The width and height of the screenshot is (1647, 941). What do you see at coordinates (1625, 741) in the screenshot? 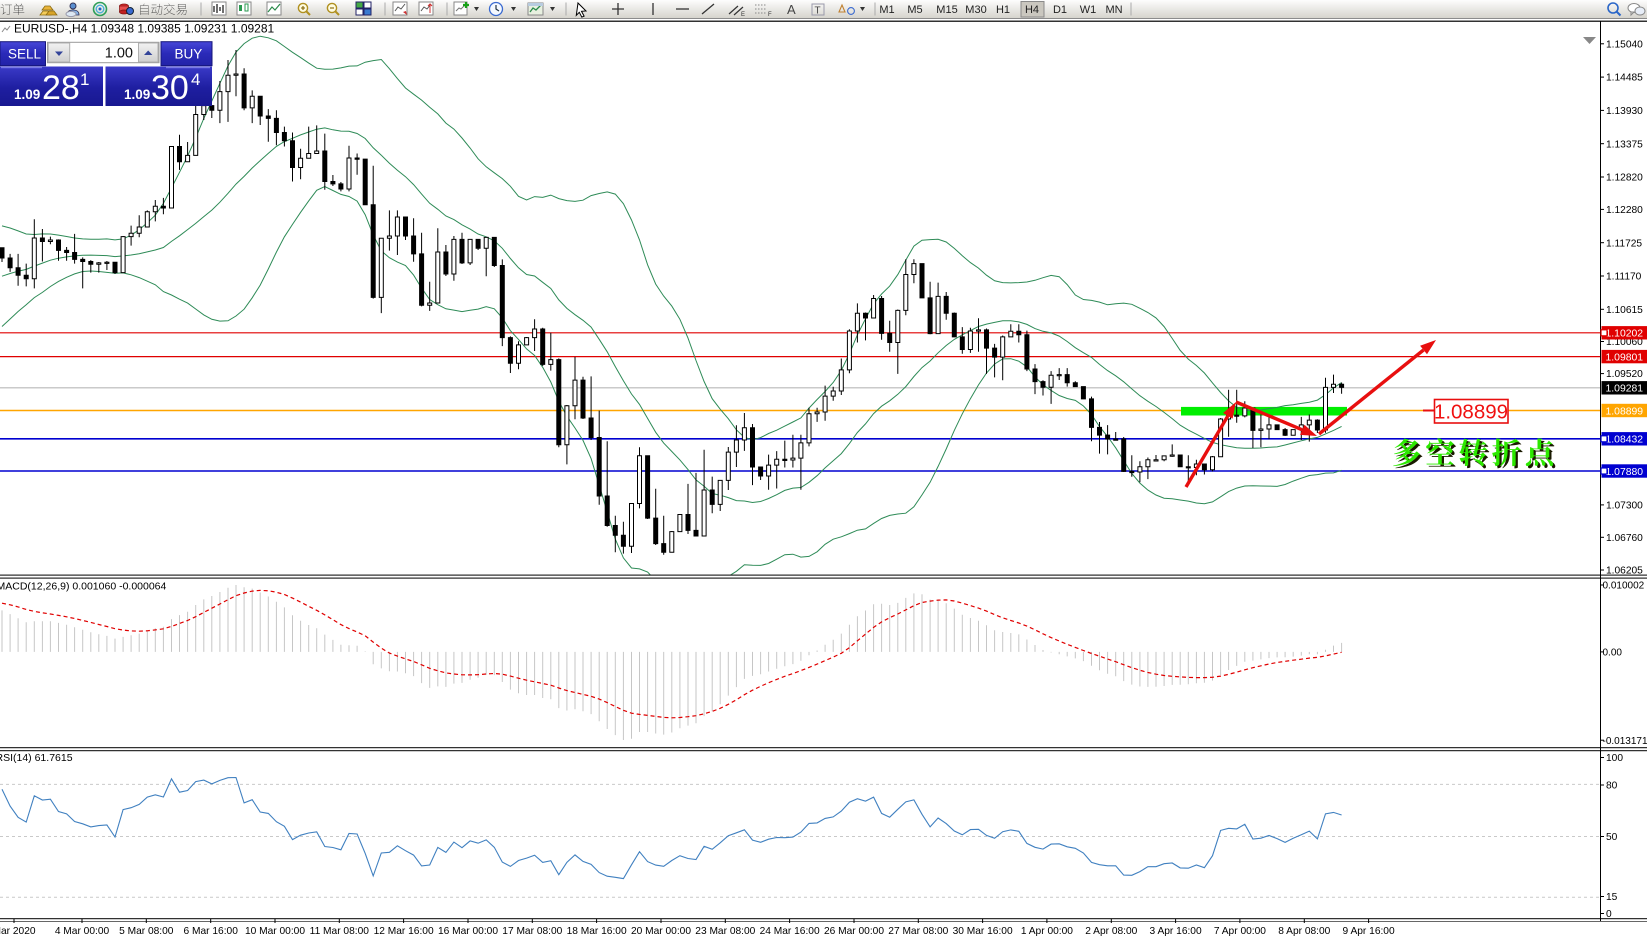
I see `svg-text: -0.013171` at bounding box center [1625, 741].